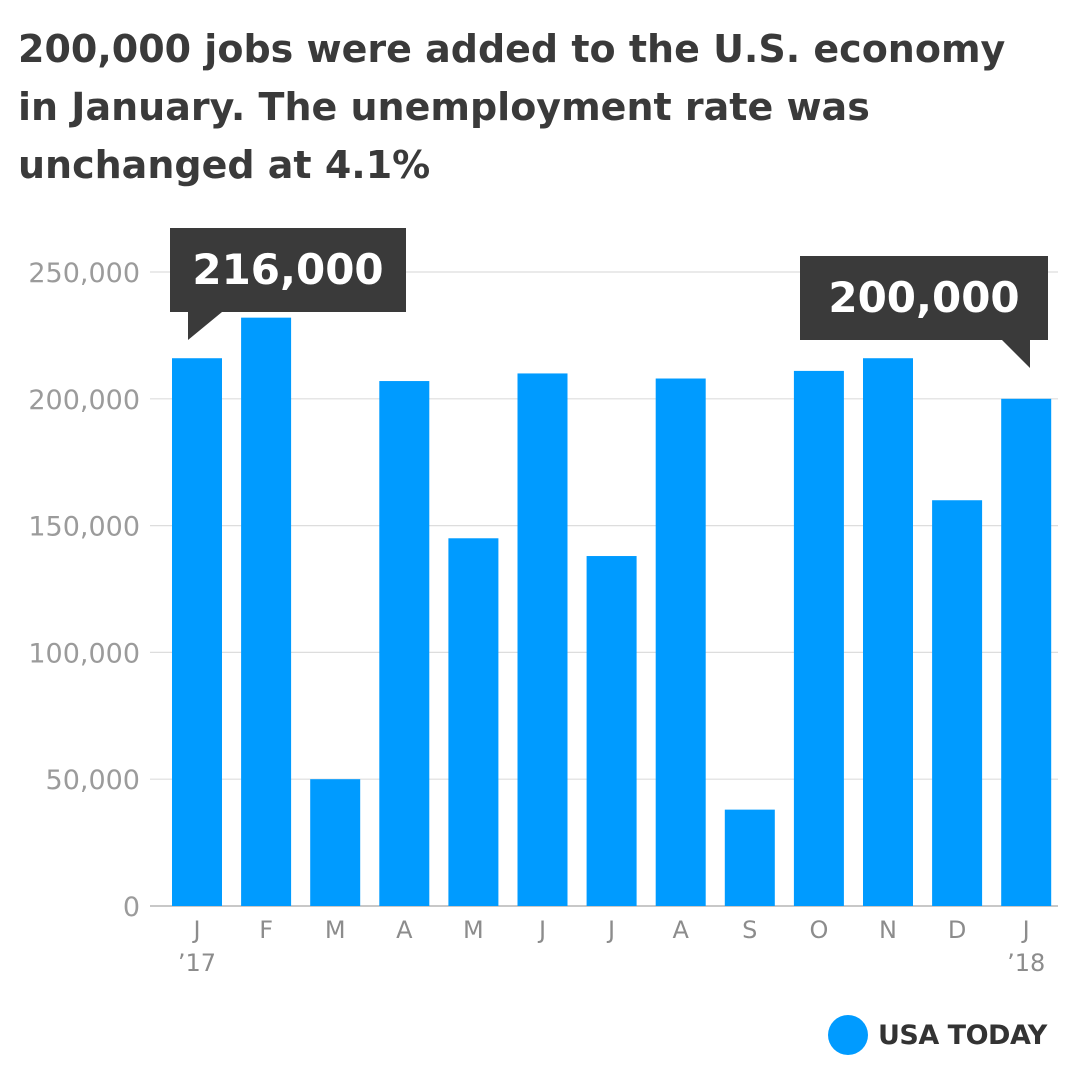 This screenshot has height=1080, width=1080. What do you see at coordinates (84, 653) in the screenshot?
I see `y-tick-label: 100,000` at bounding box center [84, 653].